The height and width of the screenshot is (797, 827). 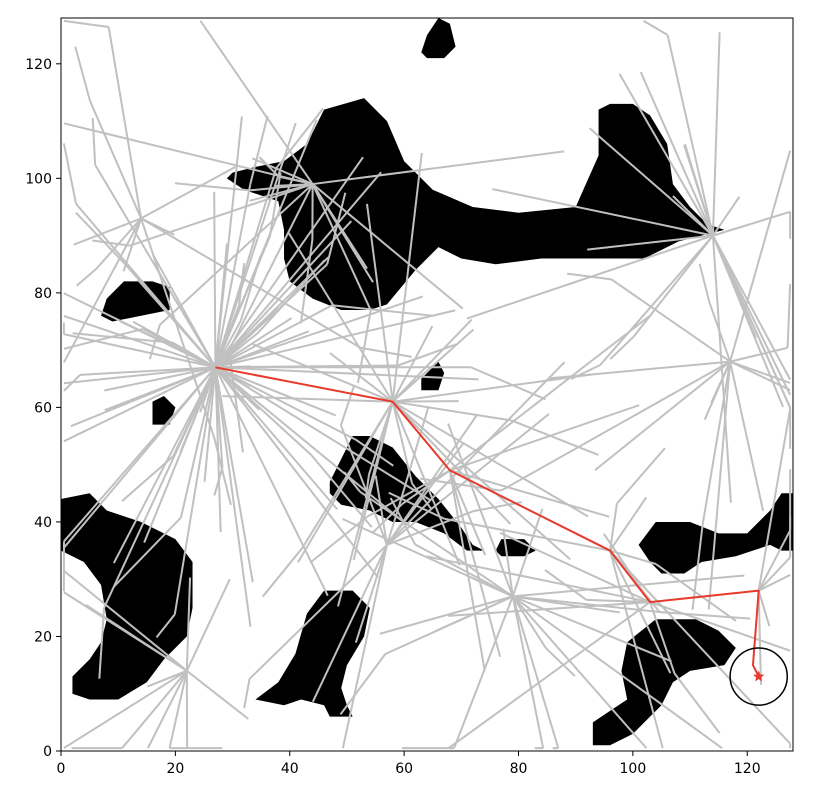 What do you see at coordinates (43, 637) in the screenshot?
I see `y-tick-label: 20` at bounding box center [43, 637].